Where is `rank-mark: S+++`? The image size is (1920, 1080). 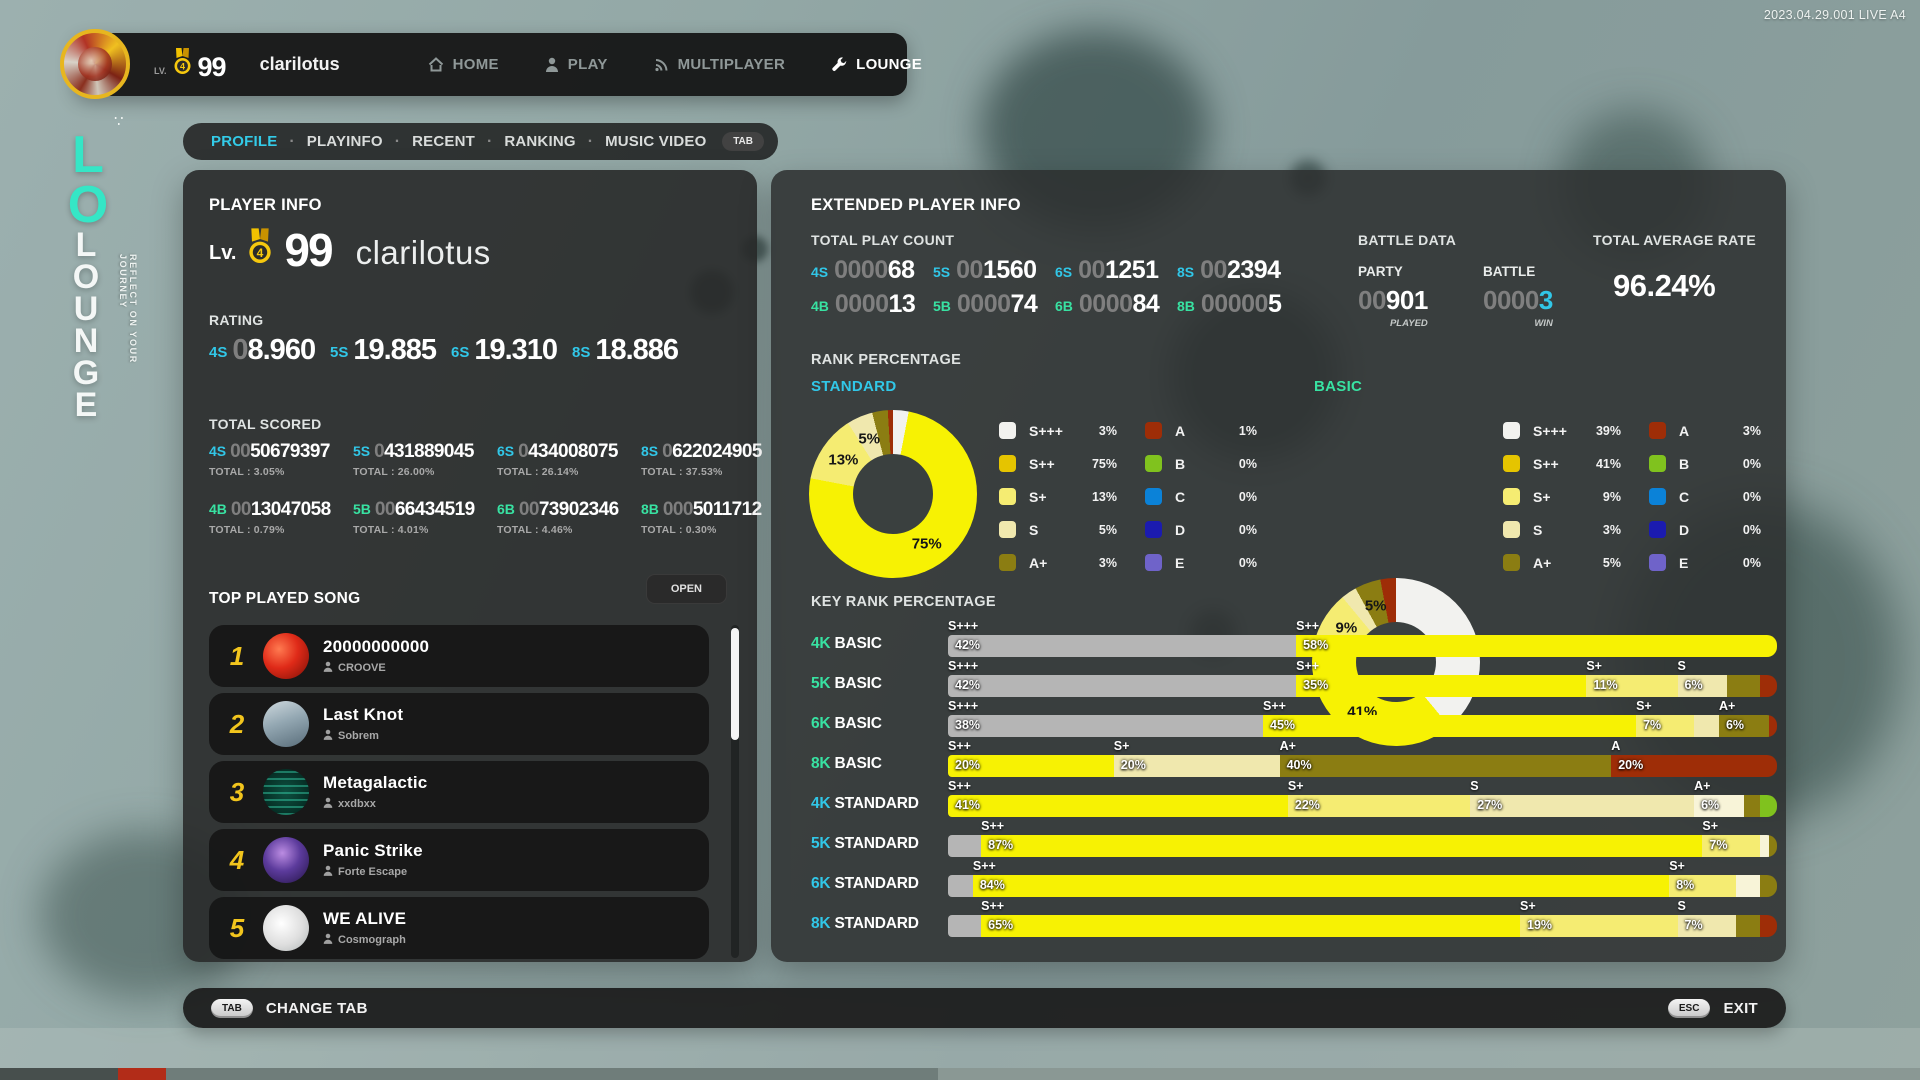
rank-mark: S+++ is located at coordinates (963, 666).